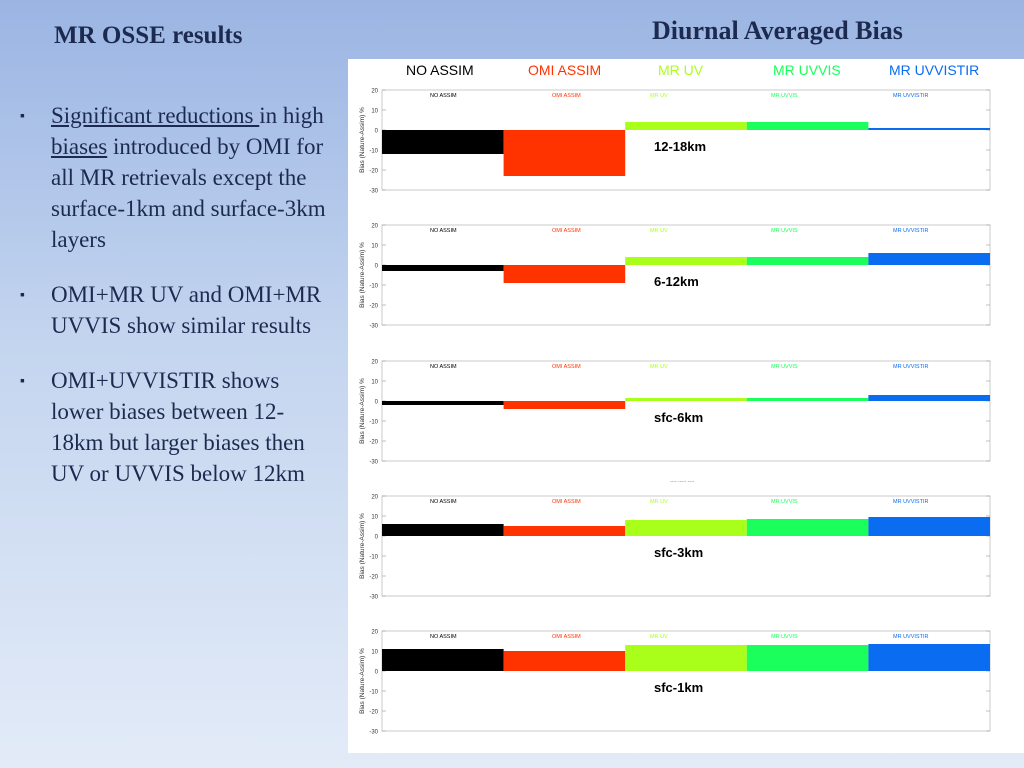 Image resolution: width=1024 pixels, height=768 pixels. What do you see at coordinates (678, 552) in the screenshot?
I see `layer-label: sfc-3km` at bounding box center [678, 552].